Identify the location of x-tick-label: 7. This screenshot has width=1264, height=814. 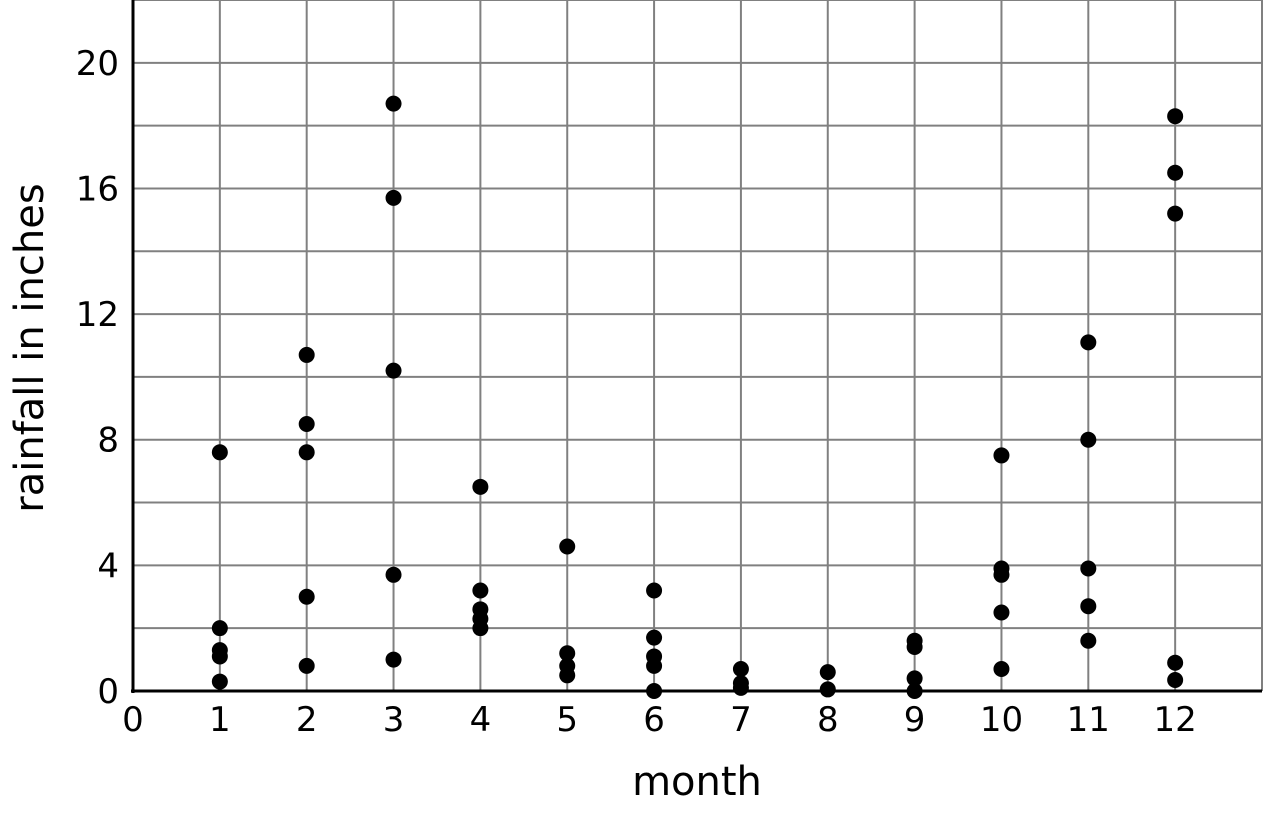
(741, 720).